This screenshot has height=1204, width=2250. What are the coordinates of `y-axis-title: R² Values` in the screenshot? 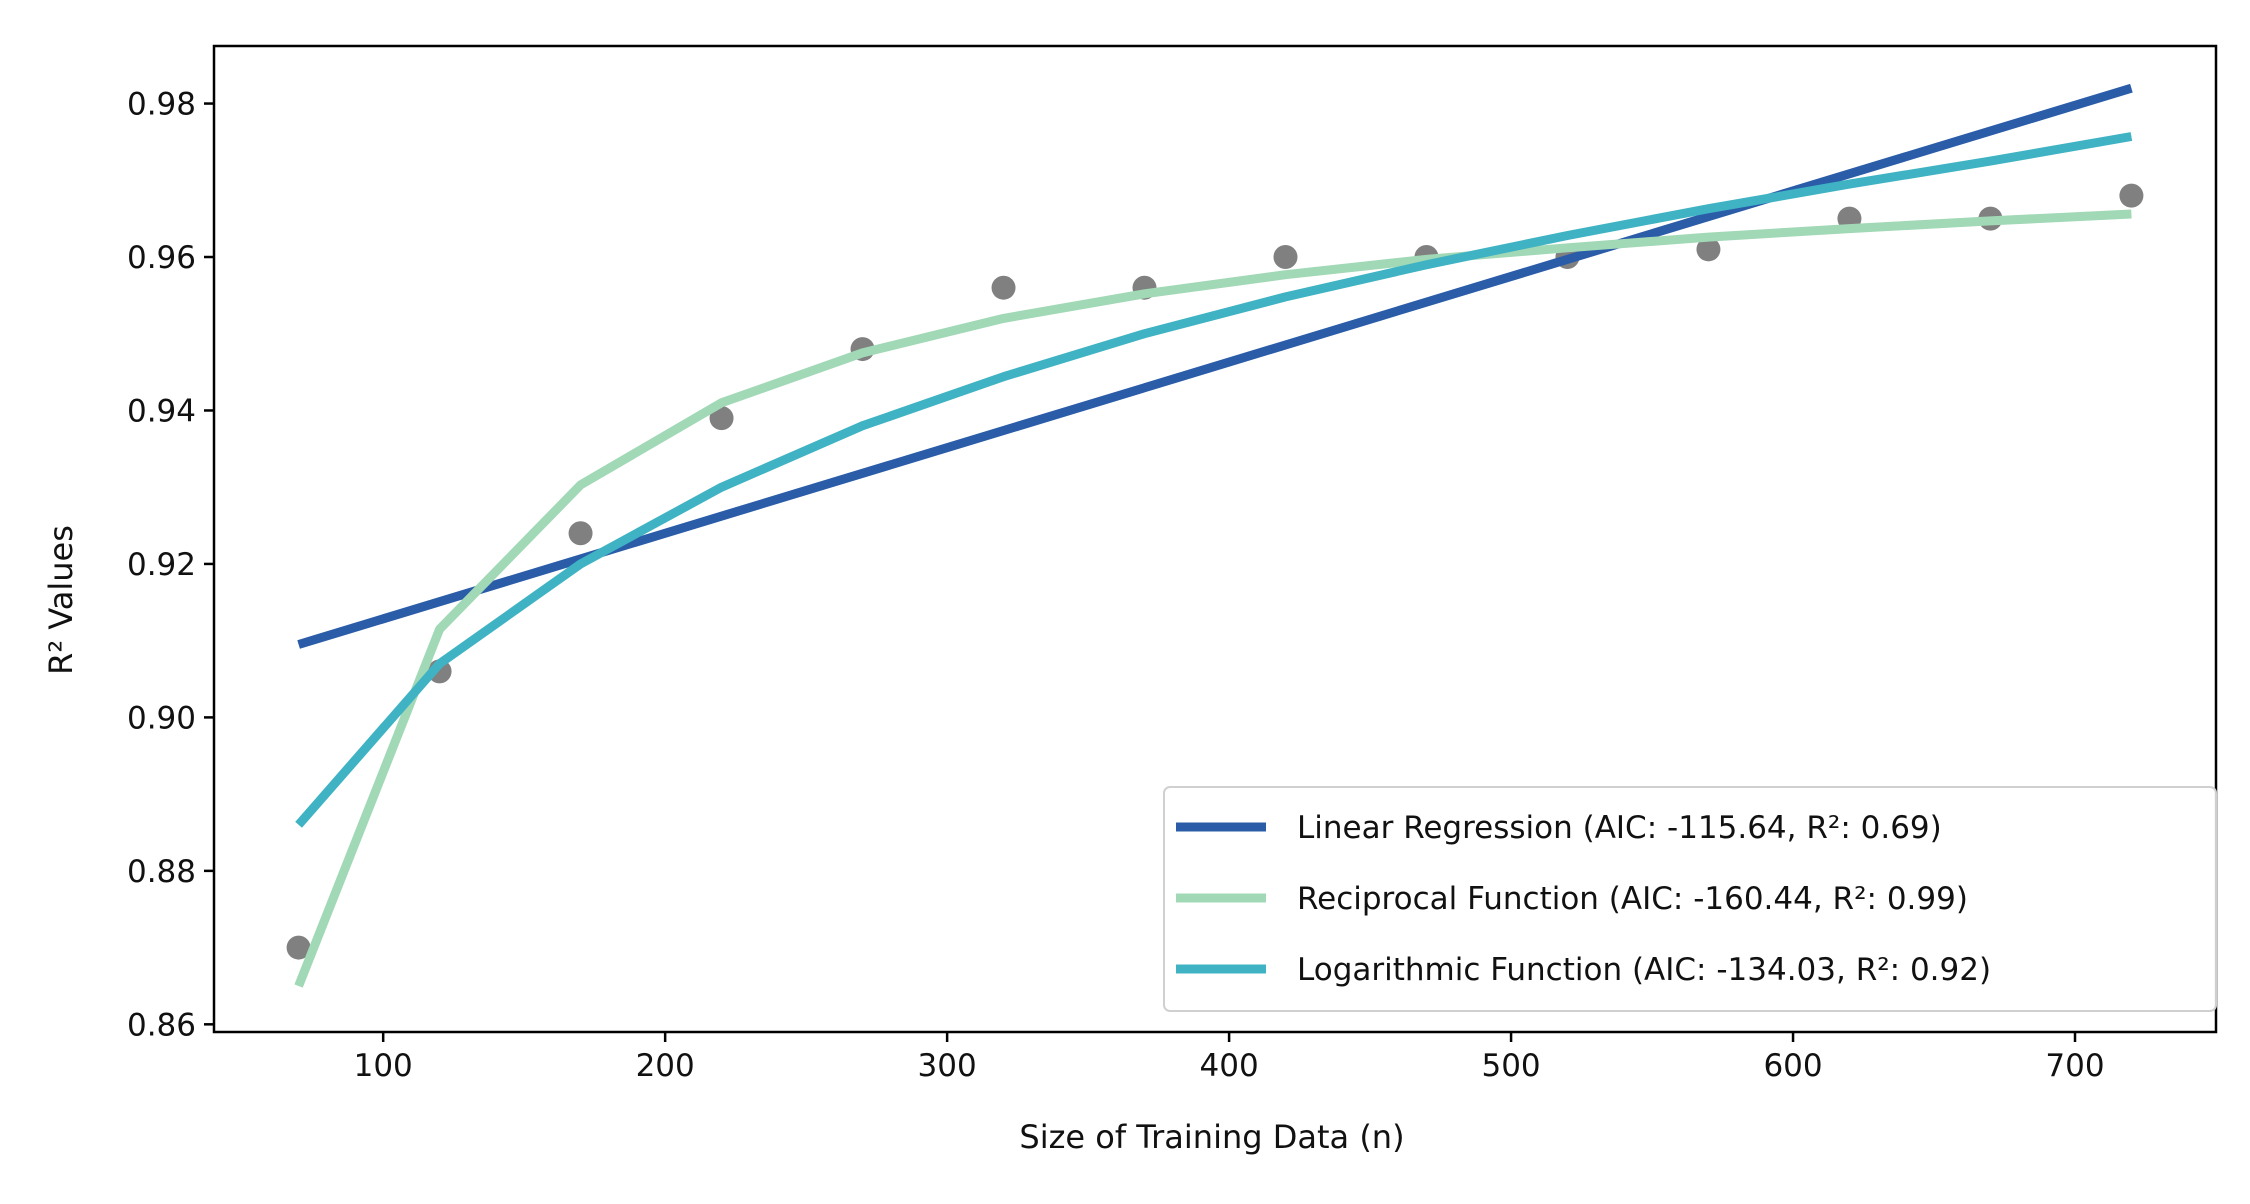 It's located at (61, 600).